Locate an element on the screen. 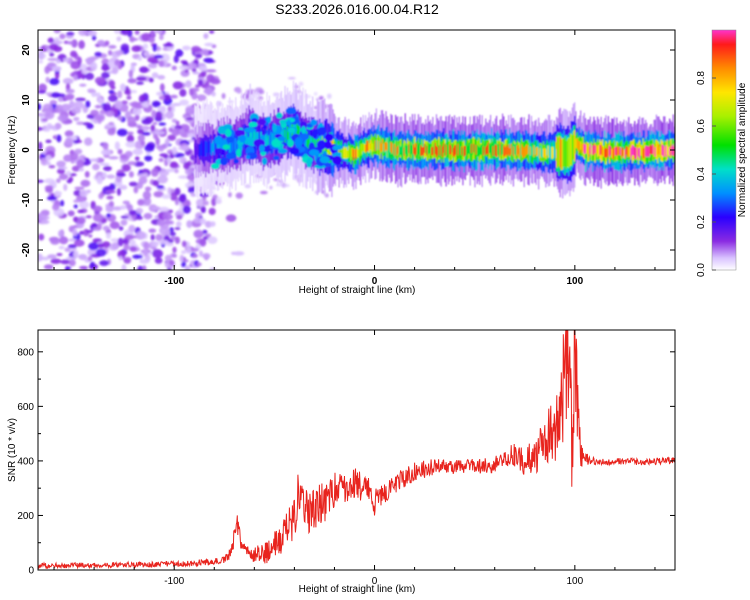 Image resolution: width=750 pixels, height=600 pixels. tick-label: 0.6 is located at coordinates (701, 126).